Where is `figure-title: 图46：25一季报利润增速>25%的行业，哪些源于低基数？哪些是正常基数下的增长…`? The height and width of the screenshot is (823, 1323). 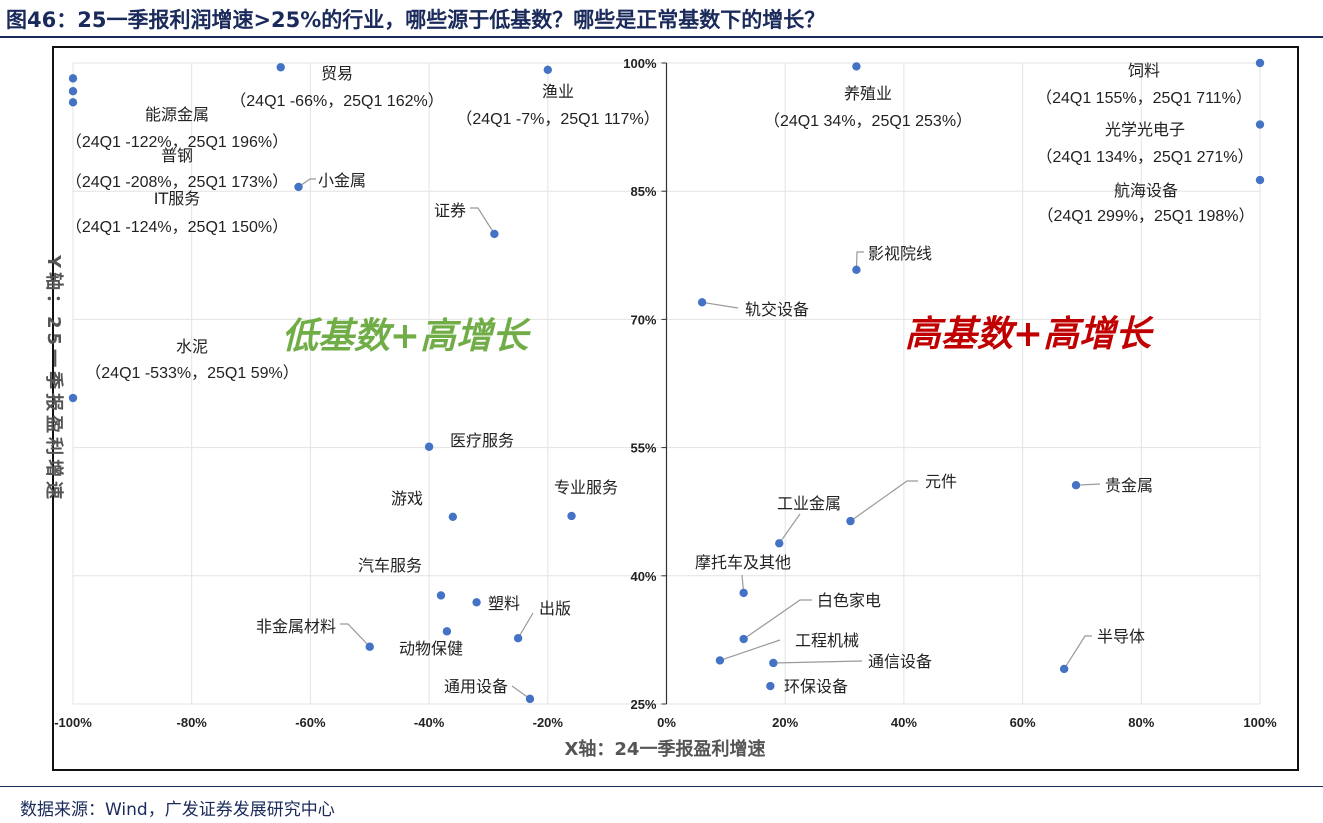 figure-title: 图46：25一季报利润增速>25%的行业，哪些源于低基数？哪些是正常基数下的增长… is located at coordinates (416, 20).